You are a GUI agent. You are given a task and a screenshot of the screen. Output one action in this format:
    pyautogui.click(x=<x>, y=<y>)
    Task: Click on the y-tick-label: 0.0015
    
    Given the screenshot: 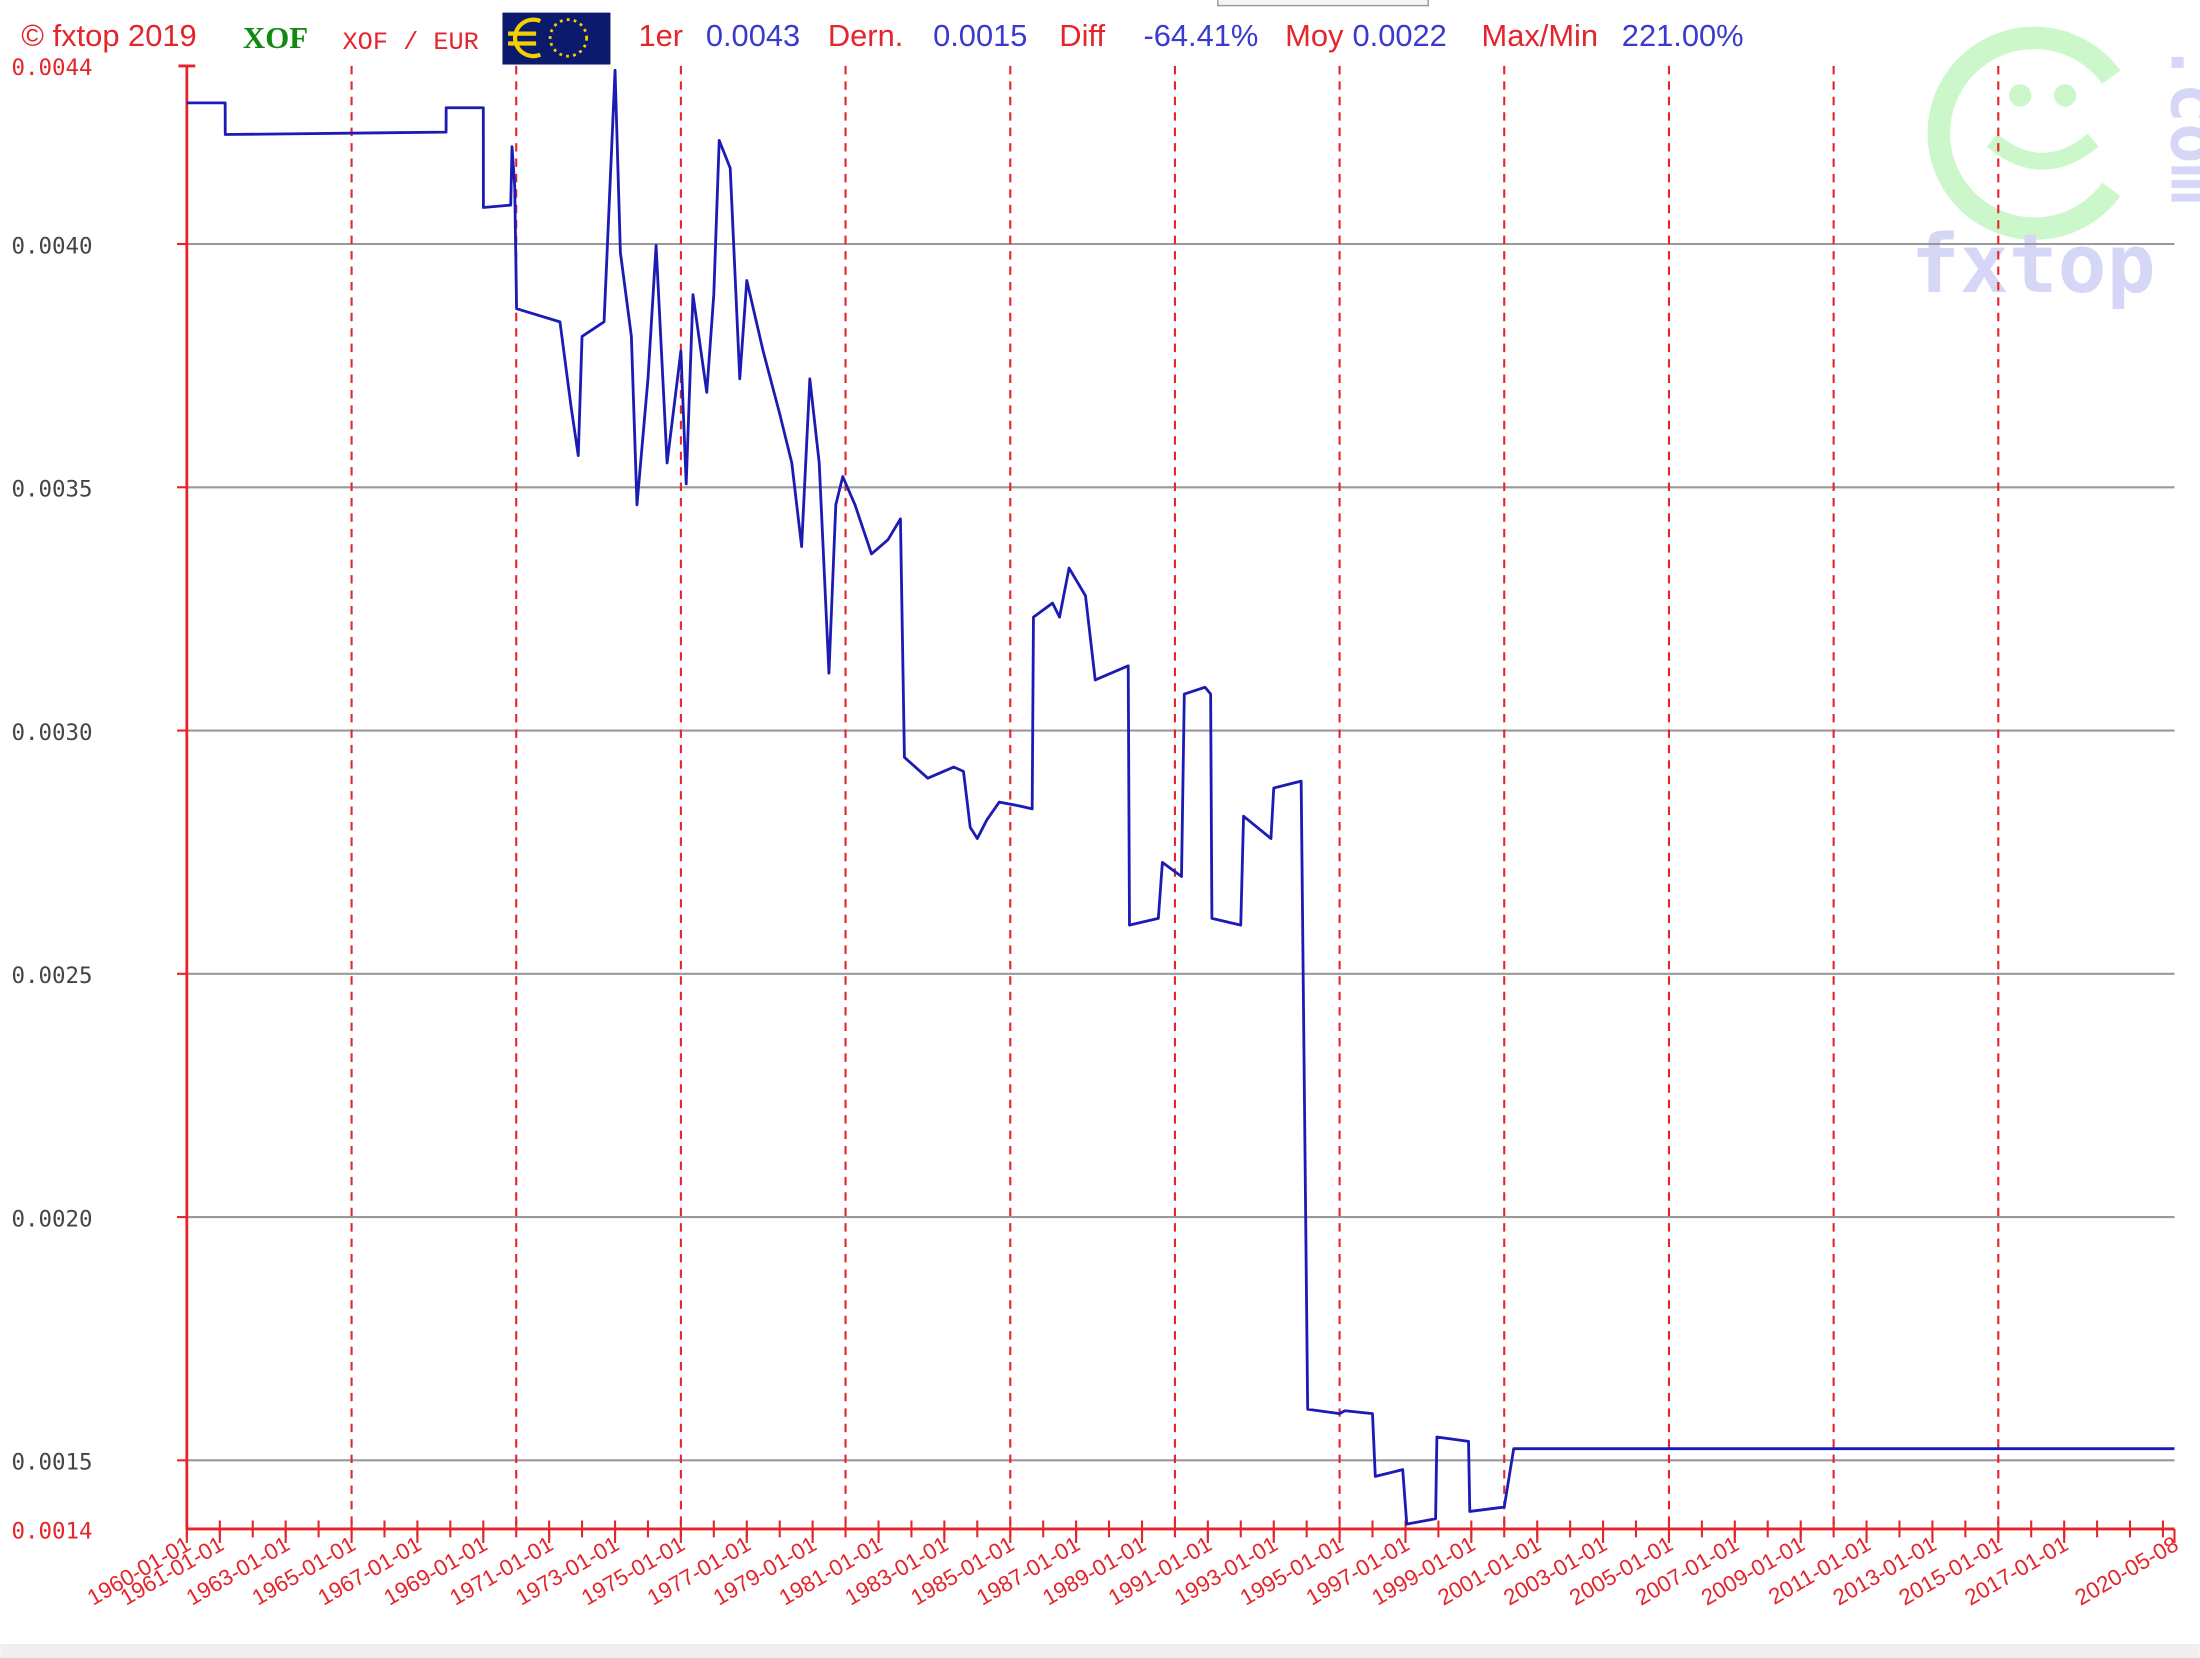 What is the action you would take?
    pyautogui.click(x=51, y=1463)
    